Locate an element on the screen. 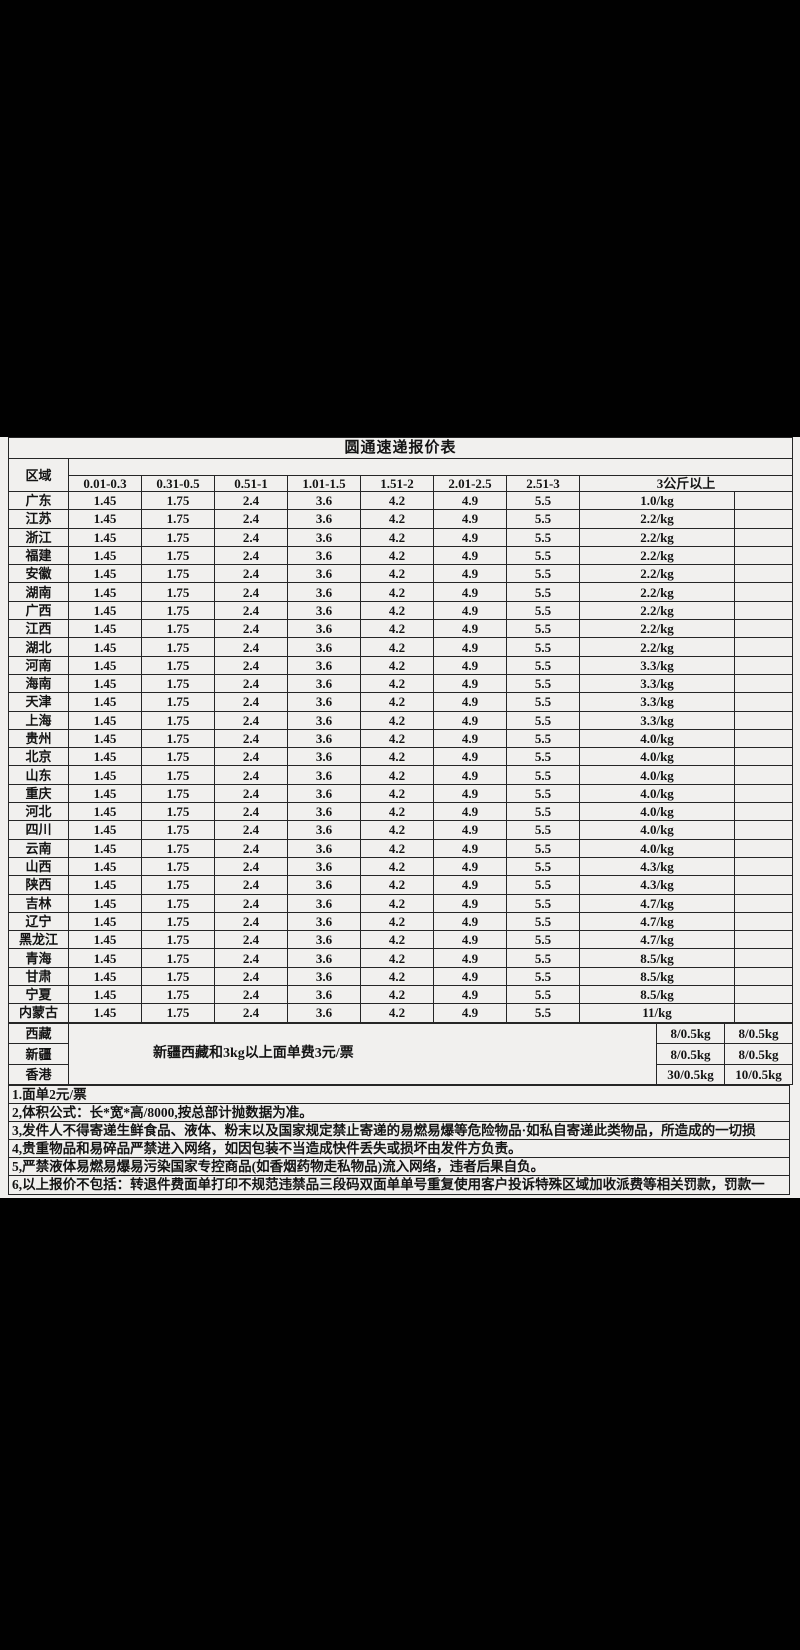 Image resolution: width=800 pixels, height=1650 pixels. region-cell: 江苏 is located at coordinates (38, 519).